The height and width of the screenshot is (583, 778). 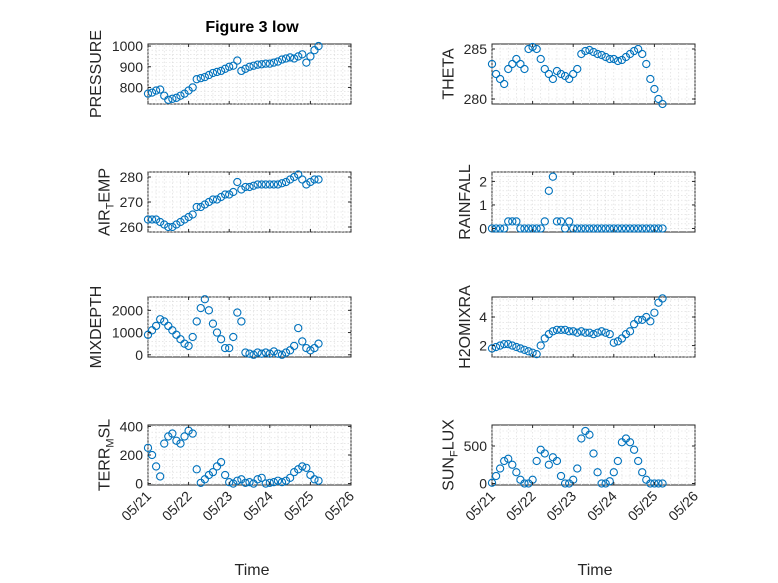 I want to click on y-tick-label: 280, so click(x=476, y=99).